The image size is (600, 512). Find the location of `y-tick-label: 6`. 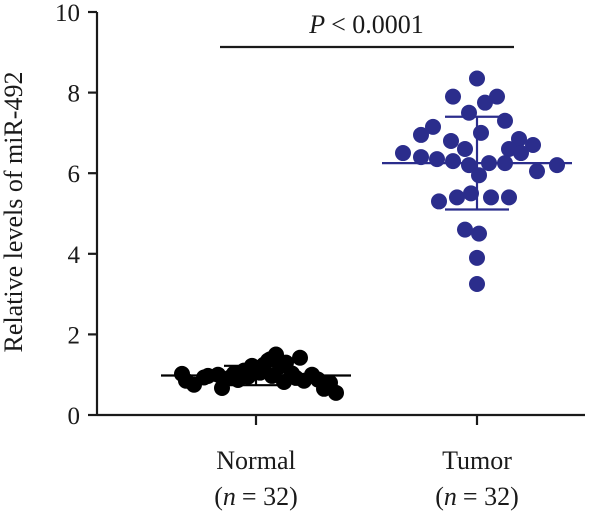

y-tick-label: 6 is located at coordinates (74, 174).